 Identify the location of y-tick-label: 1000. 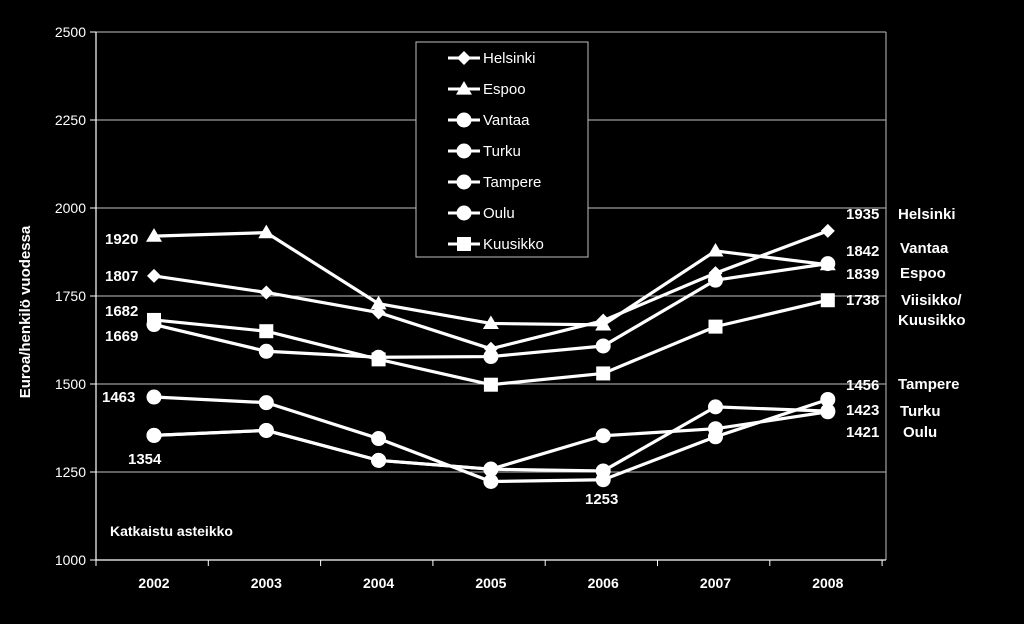
(70, 560).